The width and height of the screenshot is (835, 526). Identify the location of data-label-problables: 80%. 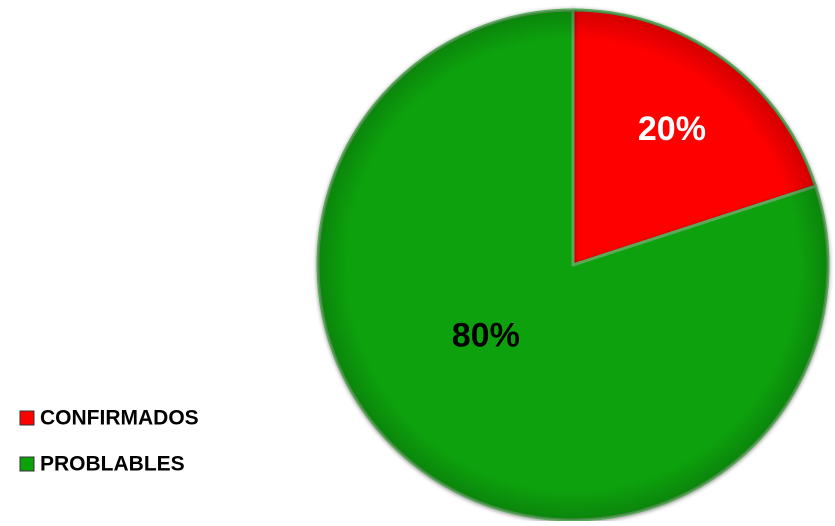
(486, 336).